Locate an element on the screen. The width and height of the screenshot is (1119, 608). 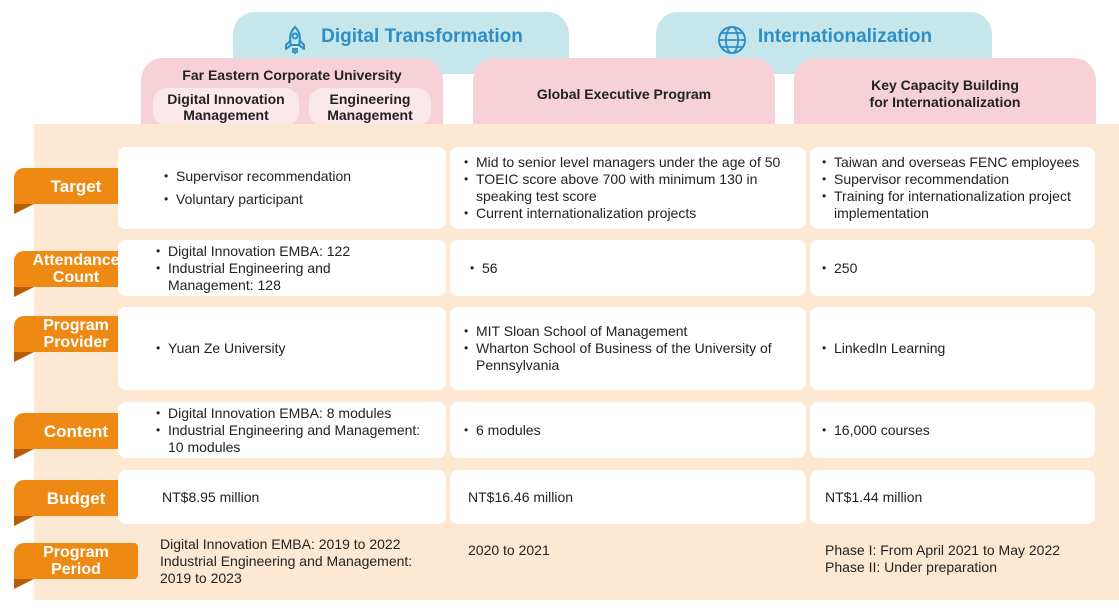
provider-item: MIT Sloan School of Management is located at coordinates (630, 331).